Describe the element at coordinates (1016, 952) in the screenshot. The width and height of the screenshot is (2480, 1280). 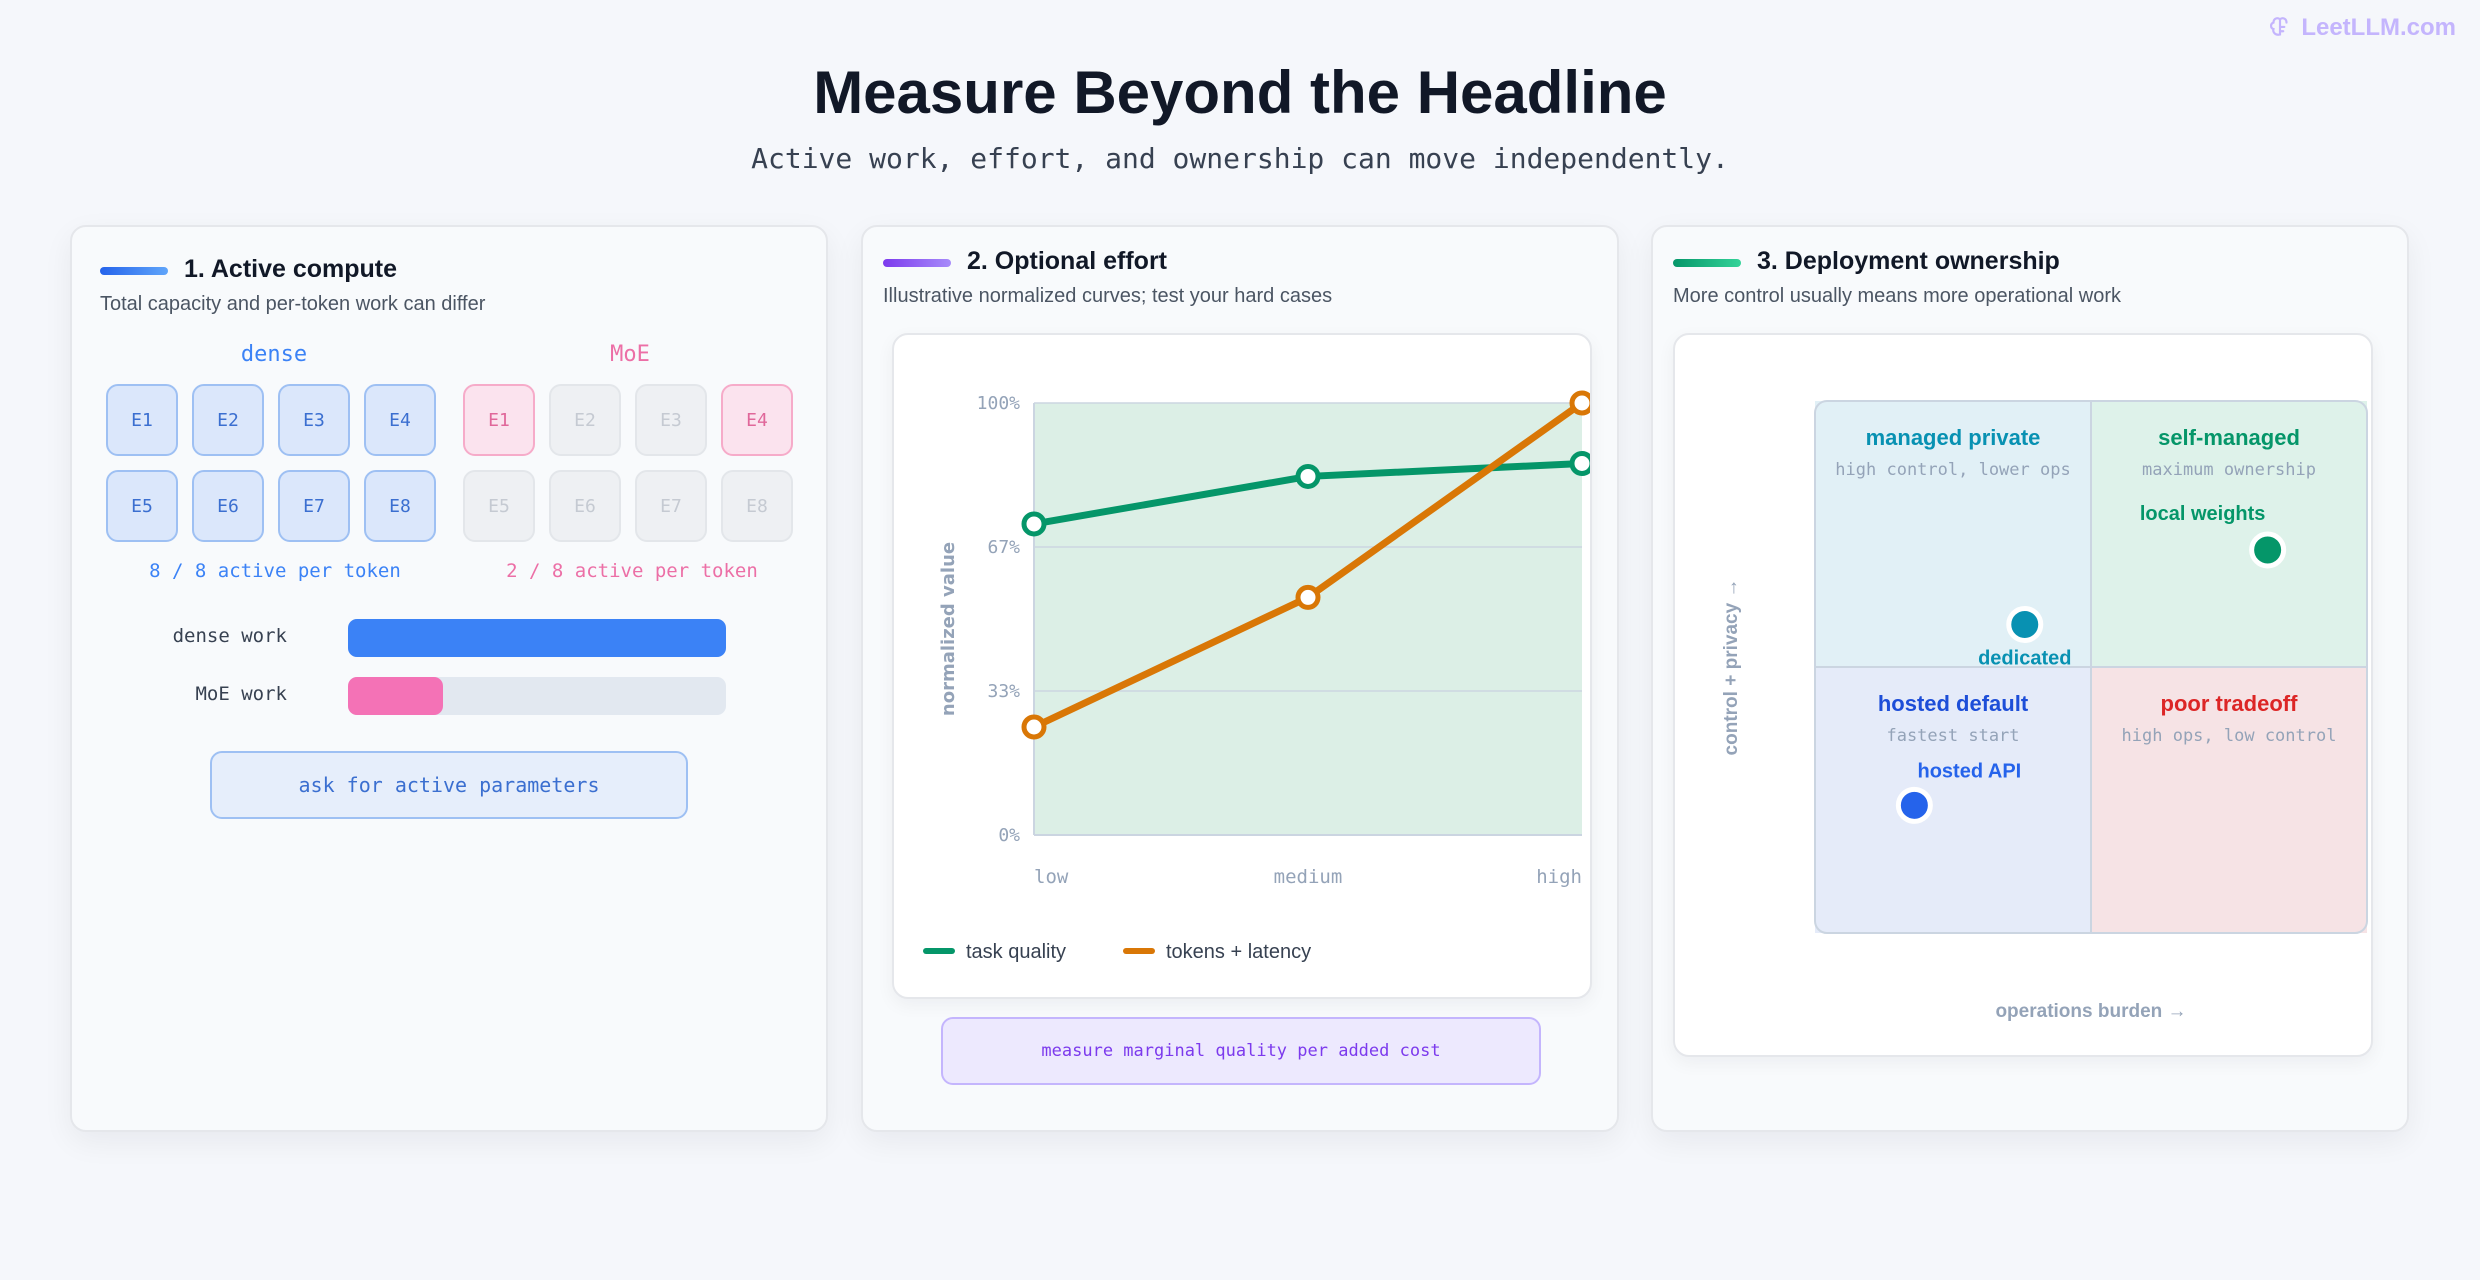
I see `legend-label: task quality` at that location.